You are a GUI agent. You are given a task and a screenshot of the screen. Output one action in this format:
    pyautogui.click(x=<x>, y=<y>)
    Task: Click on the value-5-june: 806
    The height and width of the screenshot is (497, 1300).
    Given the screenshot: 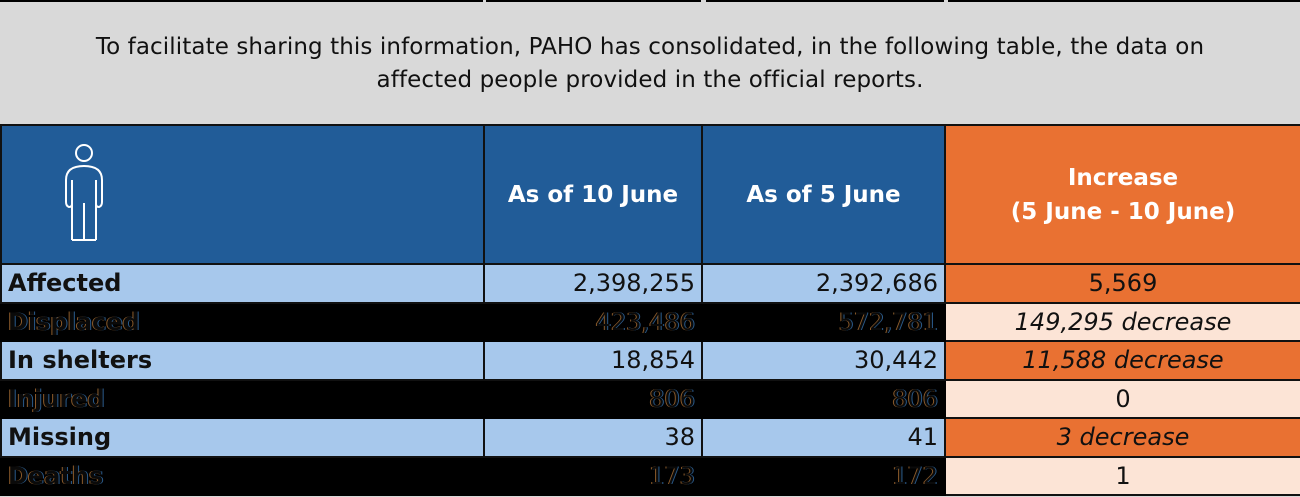 What is the action you would take?
    pyautogui.click(x=823, y=398)
    